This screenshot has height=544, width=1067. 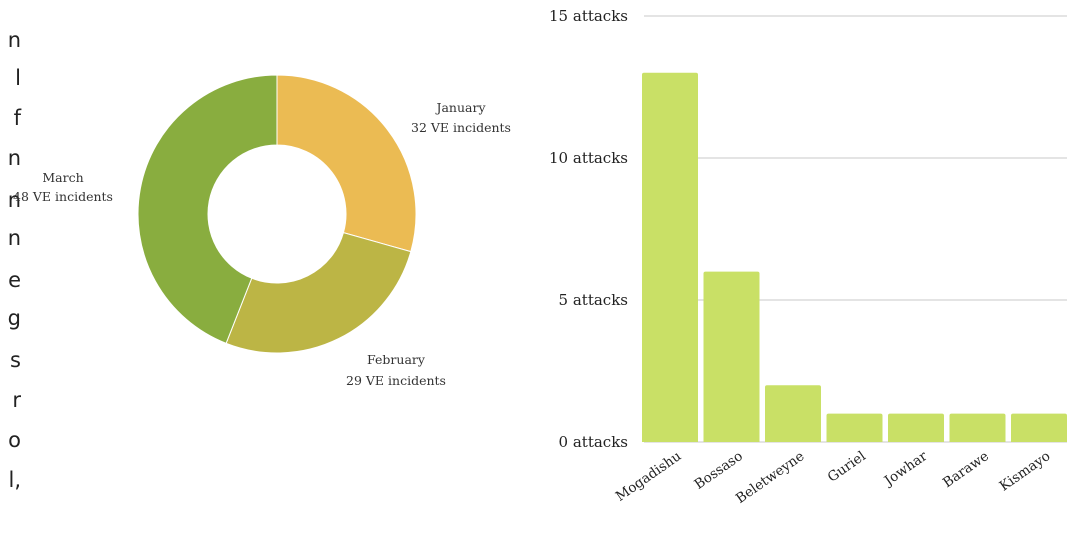 What do you see at coordinates (731, 356) in the screenshot?
I see `bar-bossaso` at bounding box center [731, 356].